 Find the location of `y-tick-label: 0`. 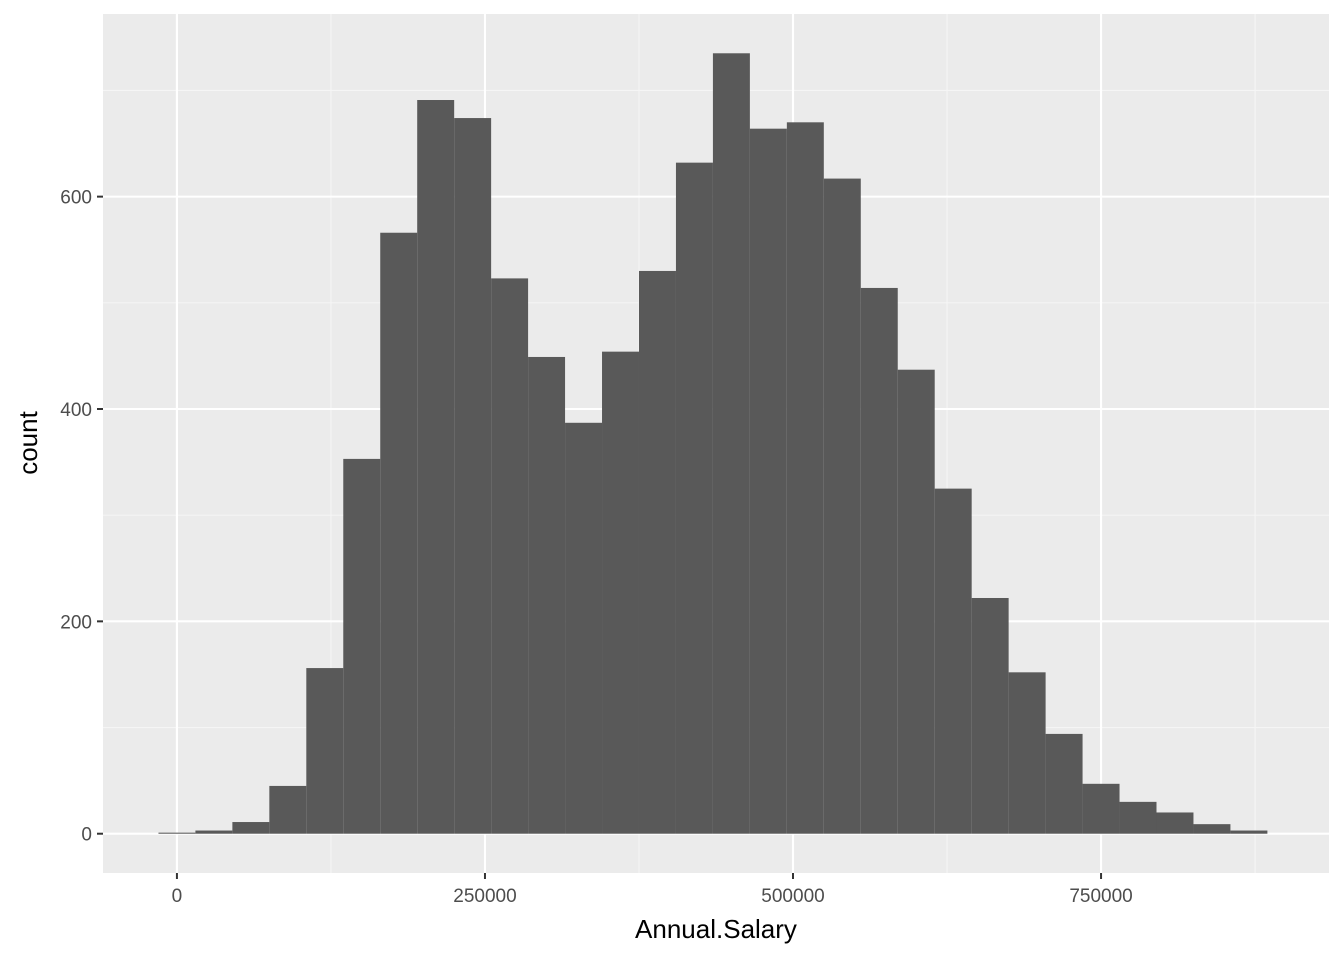

y-tick-label: 0 is located at coordinates (86, 835).